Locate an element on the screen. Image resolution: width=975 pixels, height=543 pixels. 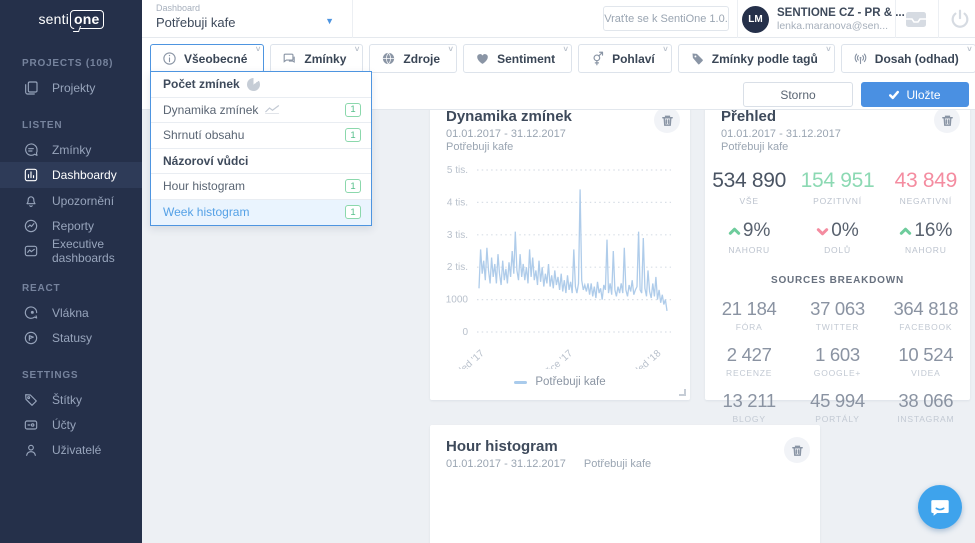
dashboard-selector: Dashboard Potřebuji kafe ▼ is located at coordinates (254, 19).